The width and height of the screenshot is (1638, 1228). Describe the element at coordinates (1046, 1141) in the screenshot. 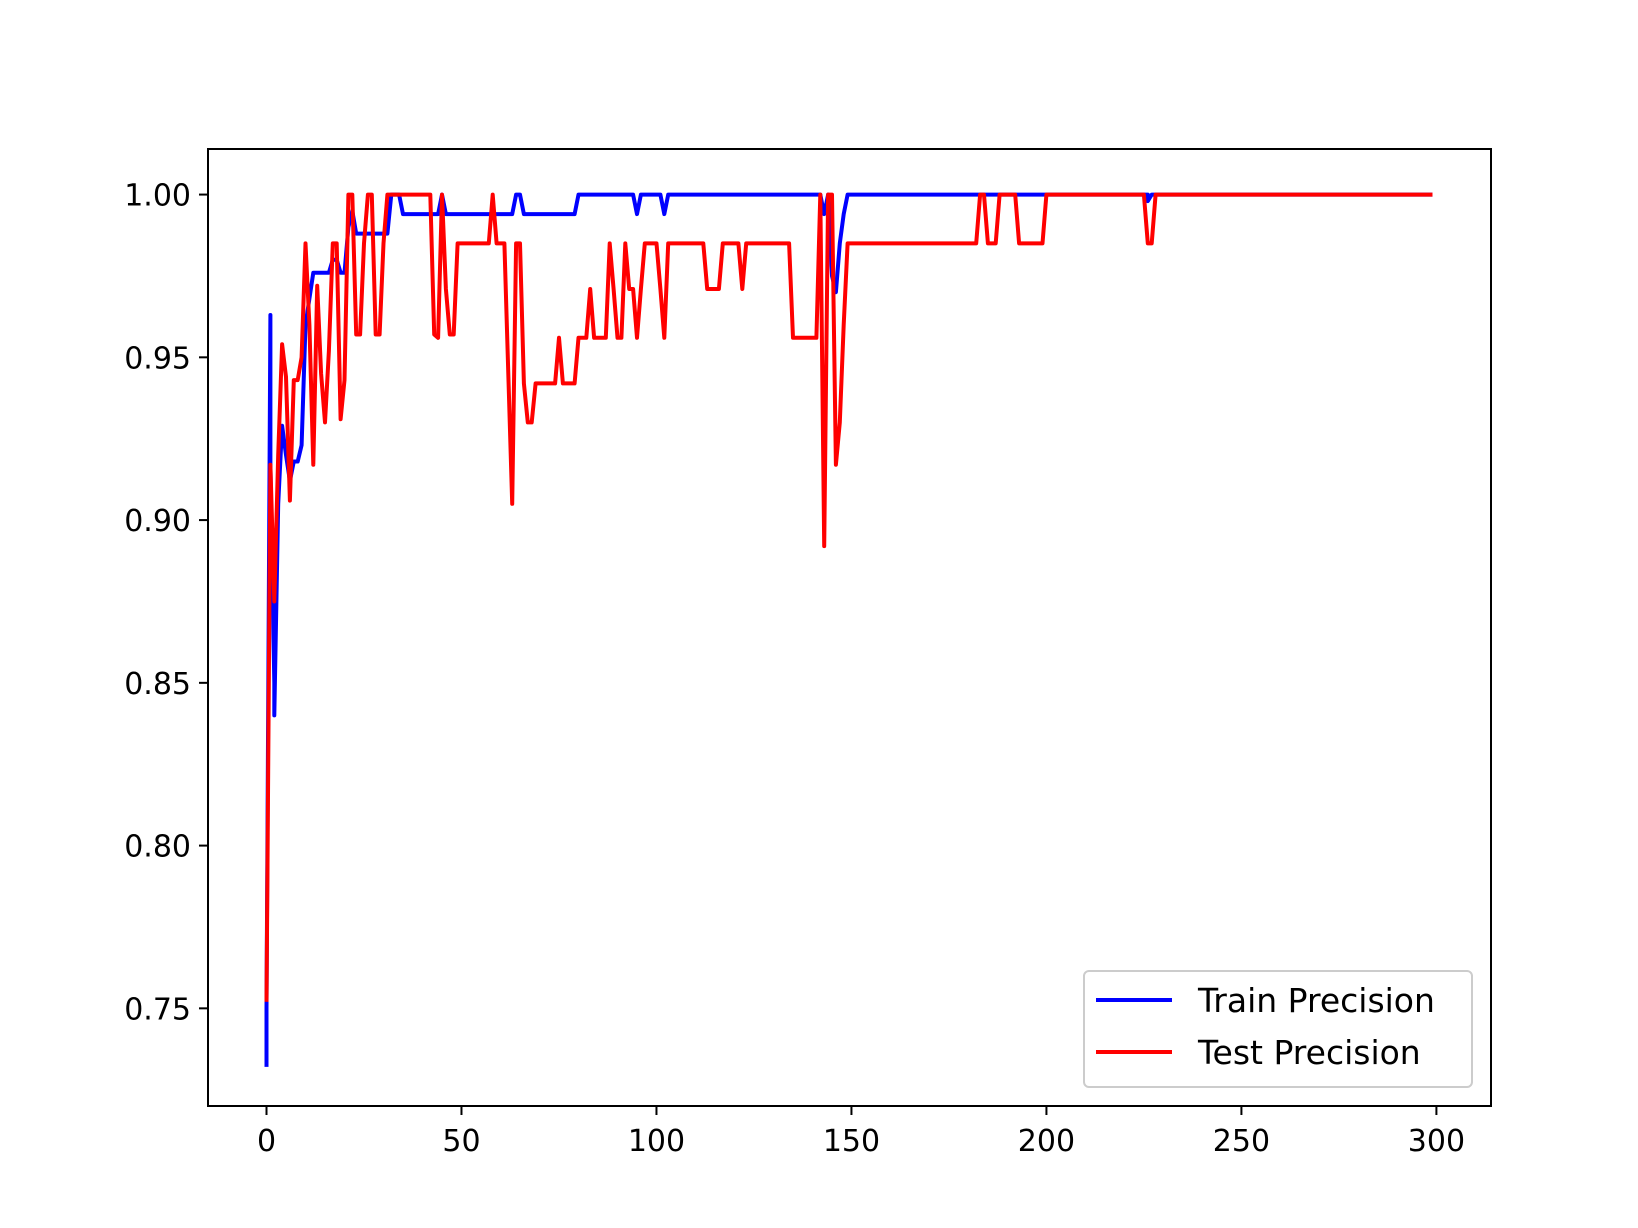

I see `x-tick-label: 200` at that location.